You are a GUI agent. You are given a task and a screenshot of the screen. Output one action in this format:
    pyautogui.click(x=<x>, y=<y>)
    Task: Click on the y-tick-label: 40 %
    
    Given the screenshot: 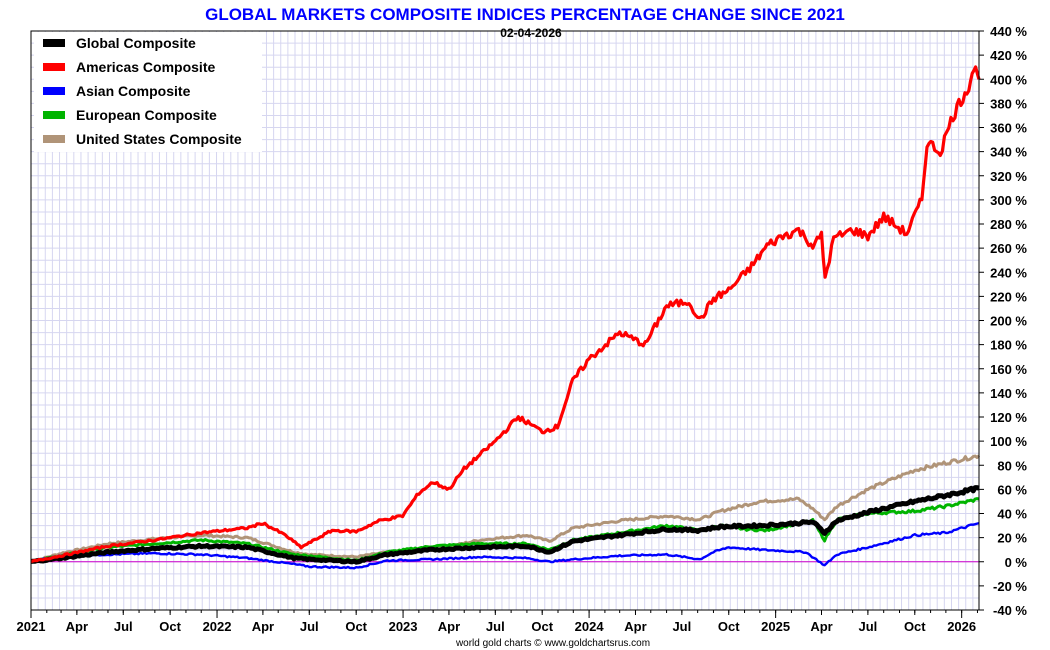 What is the action you would take?
    pyautogui.click(x=1012, y=514)
    